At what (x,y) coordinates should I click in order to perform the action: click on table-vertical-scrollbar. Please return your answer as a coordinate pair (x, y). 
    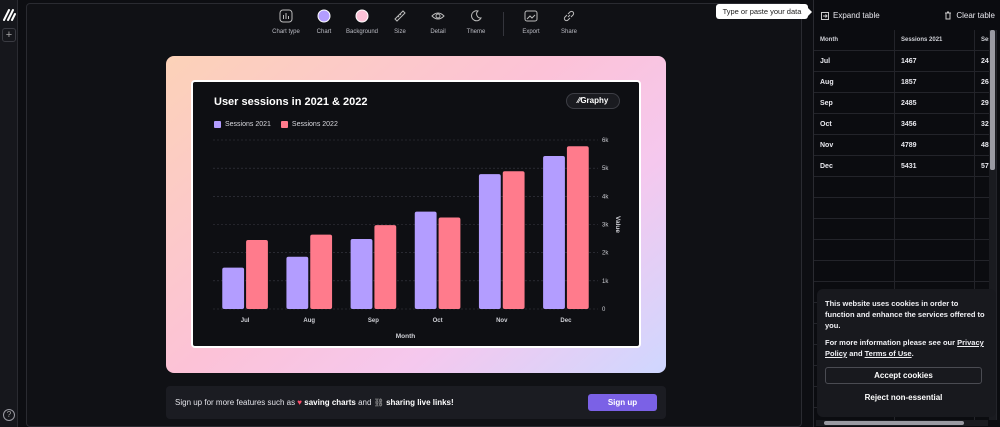
    Looking at the image, I should click on (992, 225).